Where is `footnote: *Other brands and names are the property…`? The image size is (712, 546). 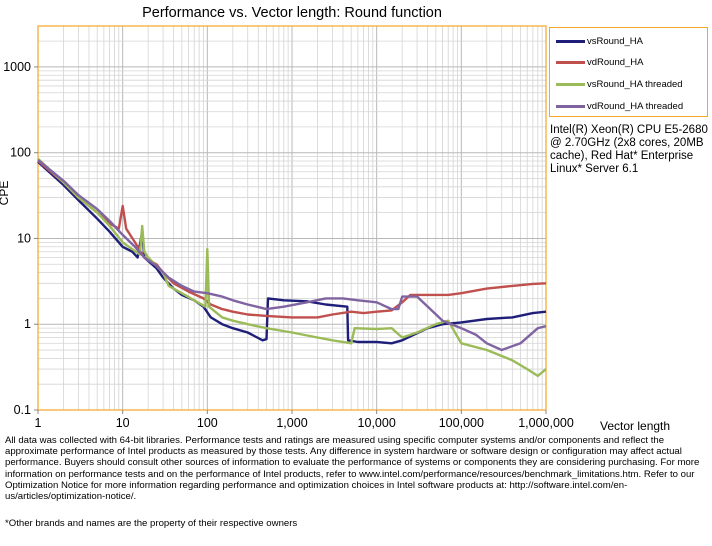
footnote: *Other brands and names are the property… is located at coordinates (151, 523).